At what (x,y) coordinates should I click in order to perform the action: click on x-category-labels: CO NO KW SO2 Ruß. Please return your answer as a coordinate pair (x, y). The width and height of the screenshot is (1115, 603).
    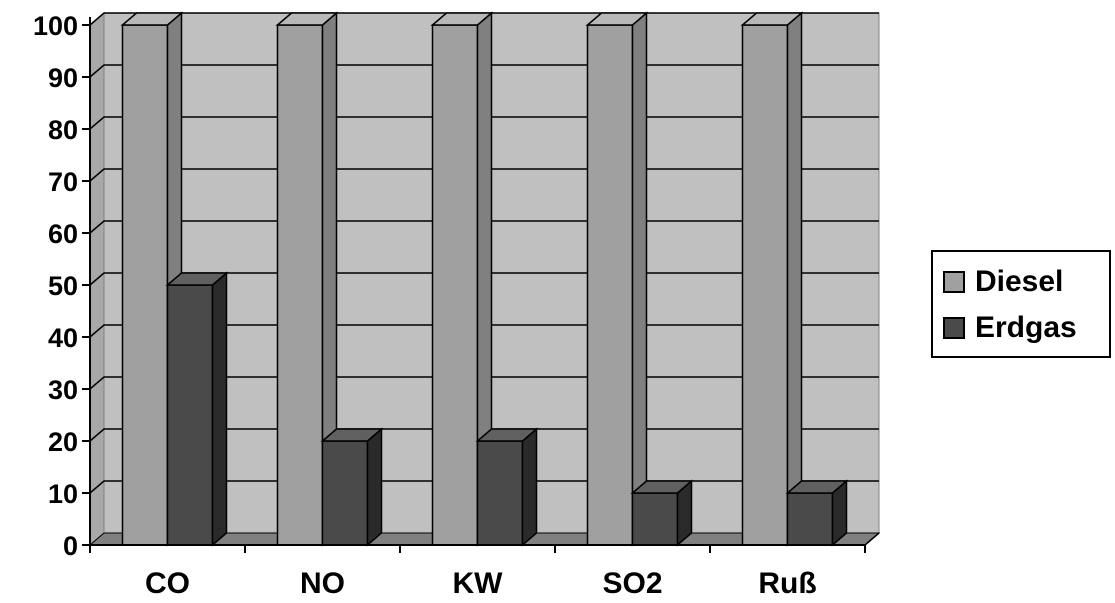
    Looking at the image, I should click on (481, 583).